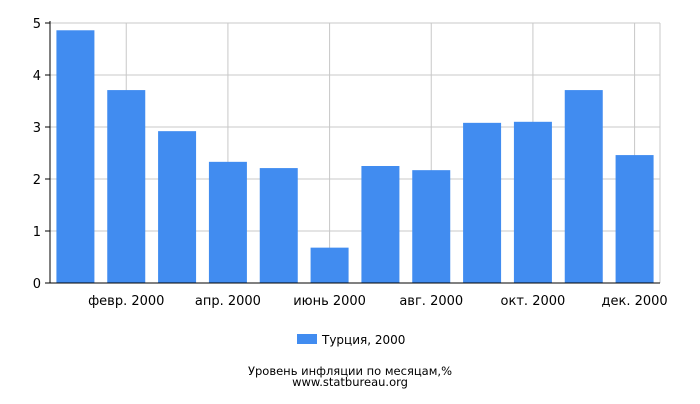 This screenshot has width=700, height=404. What do you see at coordinates (37, 180) in the screenshot?
I see `y-tick-label: 2` at bounding box center [37, 180].